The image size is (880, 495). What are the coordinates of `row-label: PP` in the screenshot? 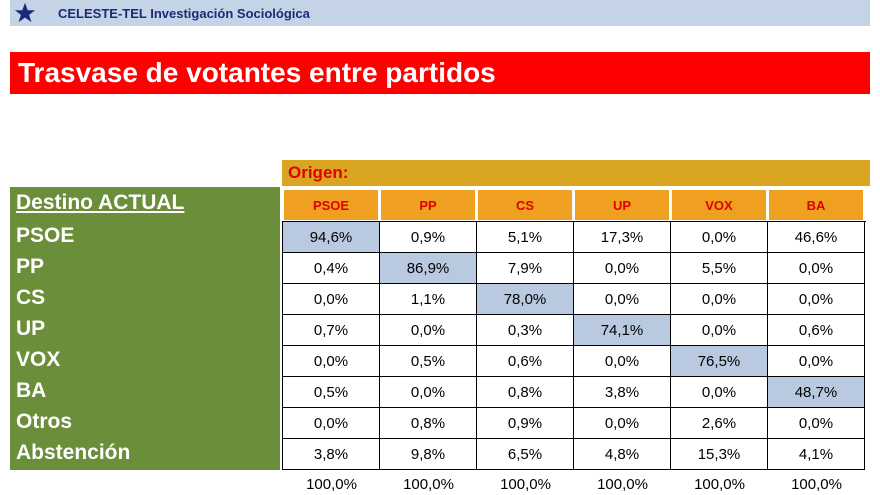 It's located at (30, 266).